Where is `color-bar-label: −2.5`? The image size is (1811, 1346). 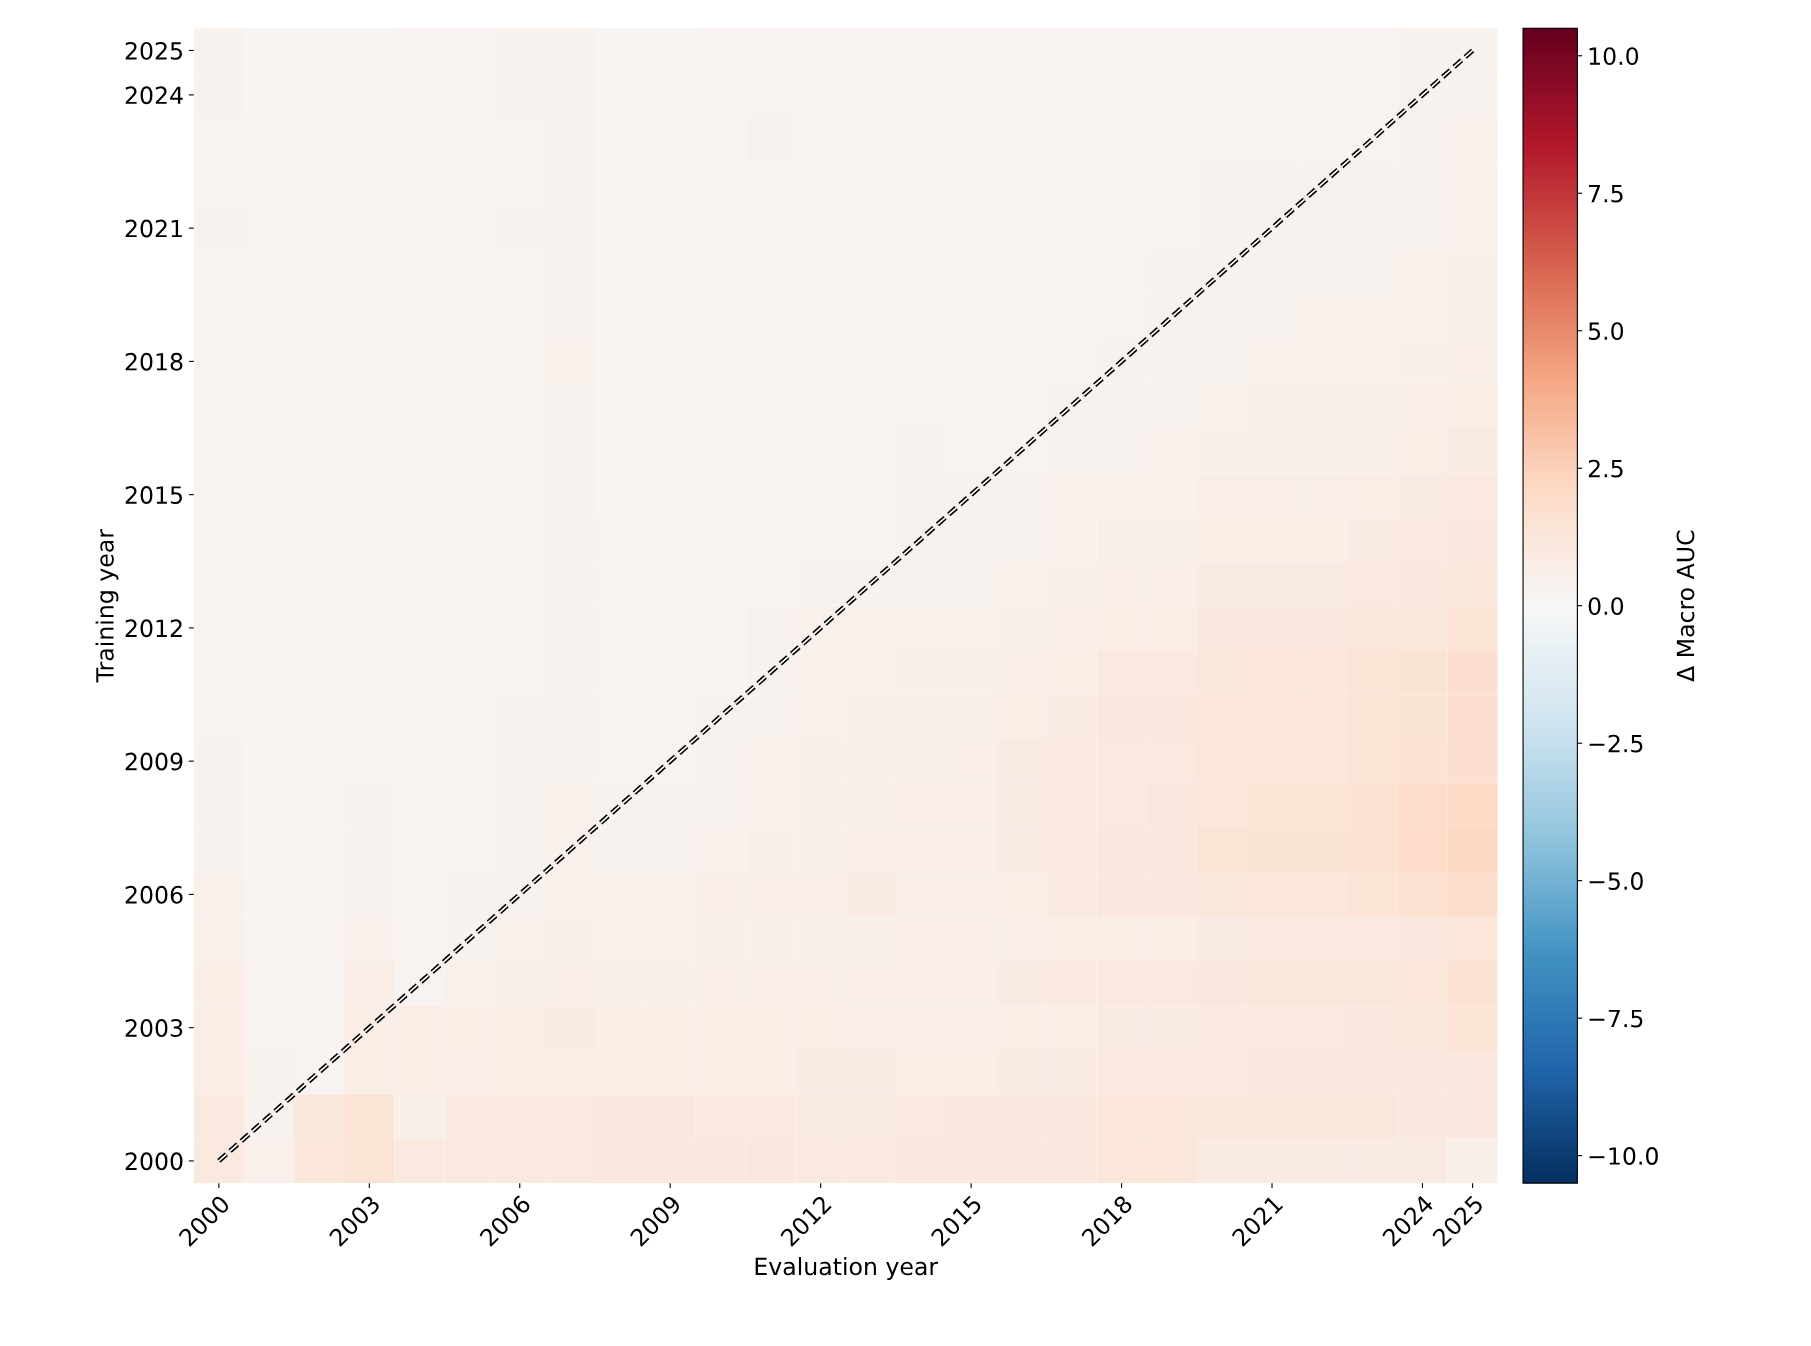 color-bar-label: −2.5 is located at coordinates (1616, 743).